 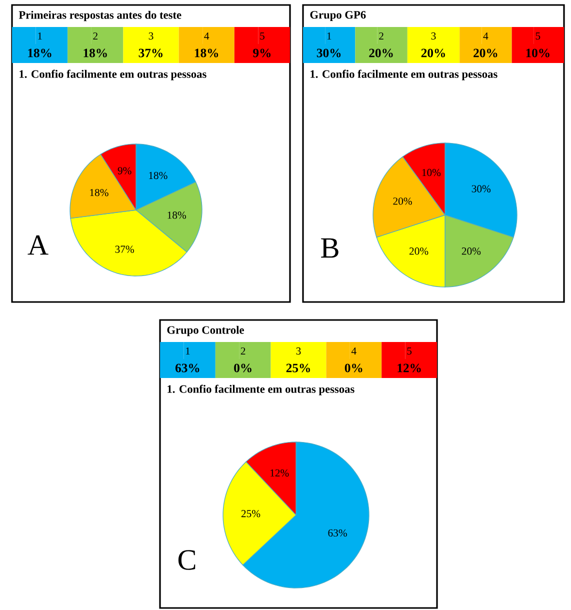 What do you see at coordinates (328, 53) in the screenshot?
I see `text: 30%` at bounding box center [328, 53].